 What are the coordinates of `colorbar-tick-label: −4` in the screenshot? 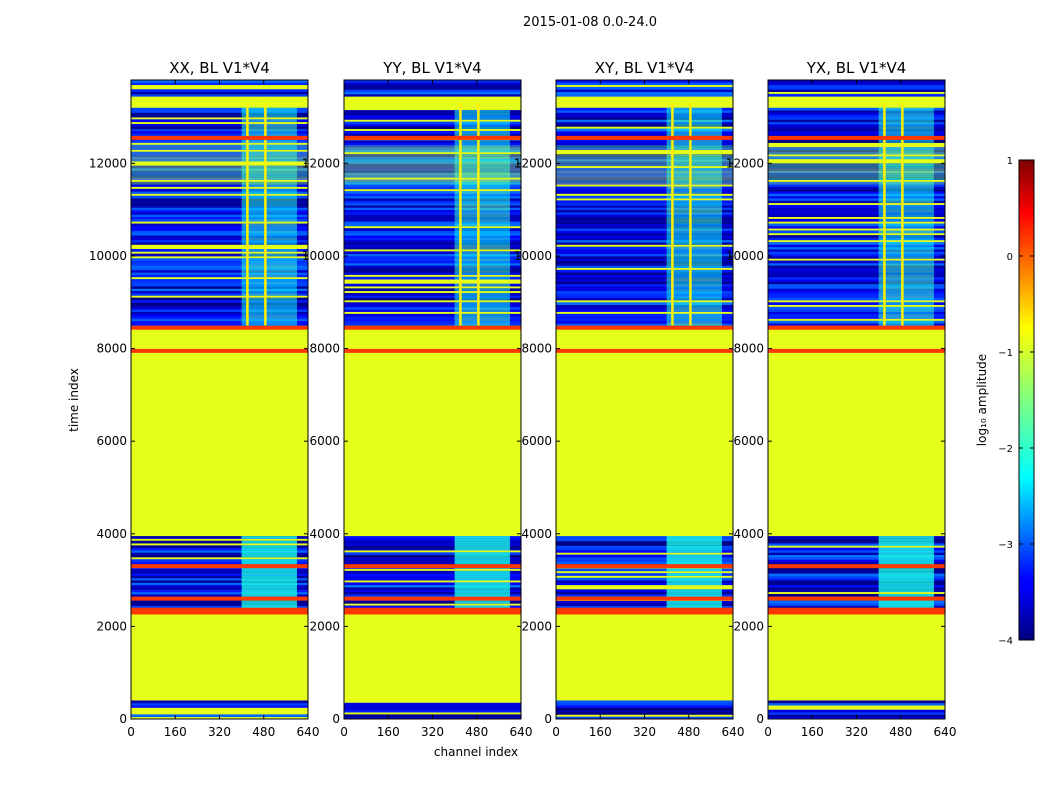 It's located at (1005, 641).